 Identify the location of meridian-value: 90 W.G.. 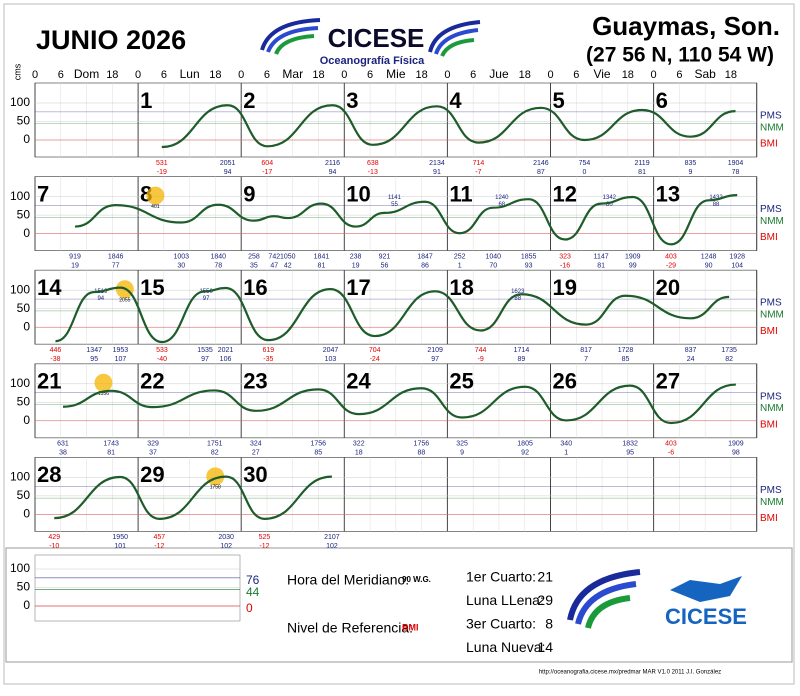
(416, 579).